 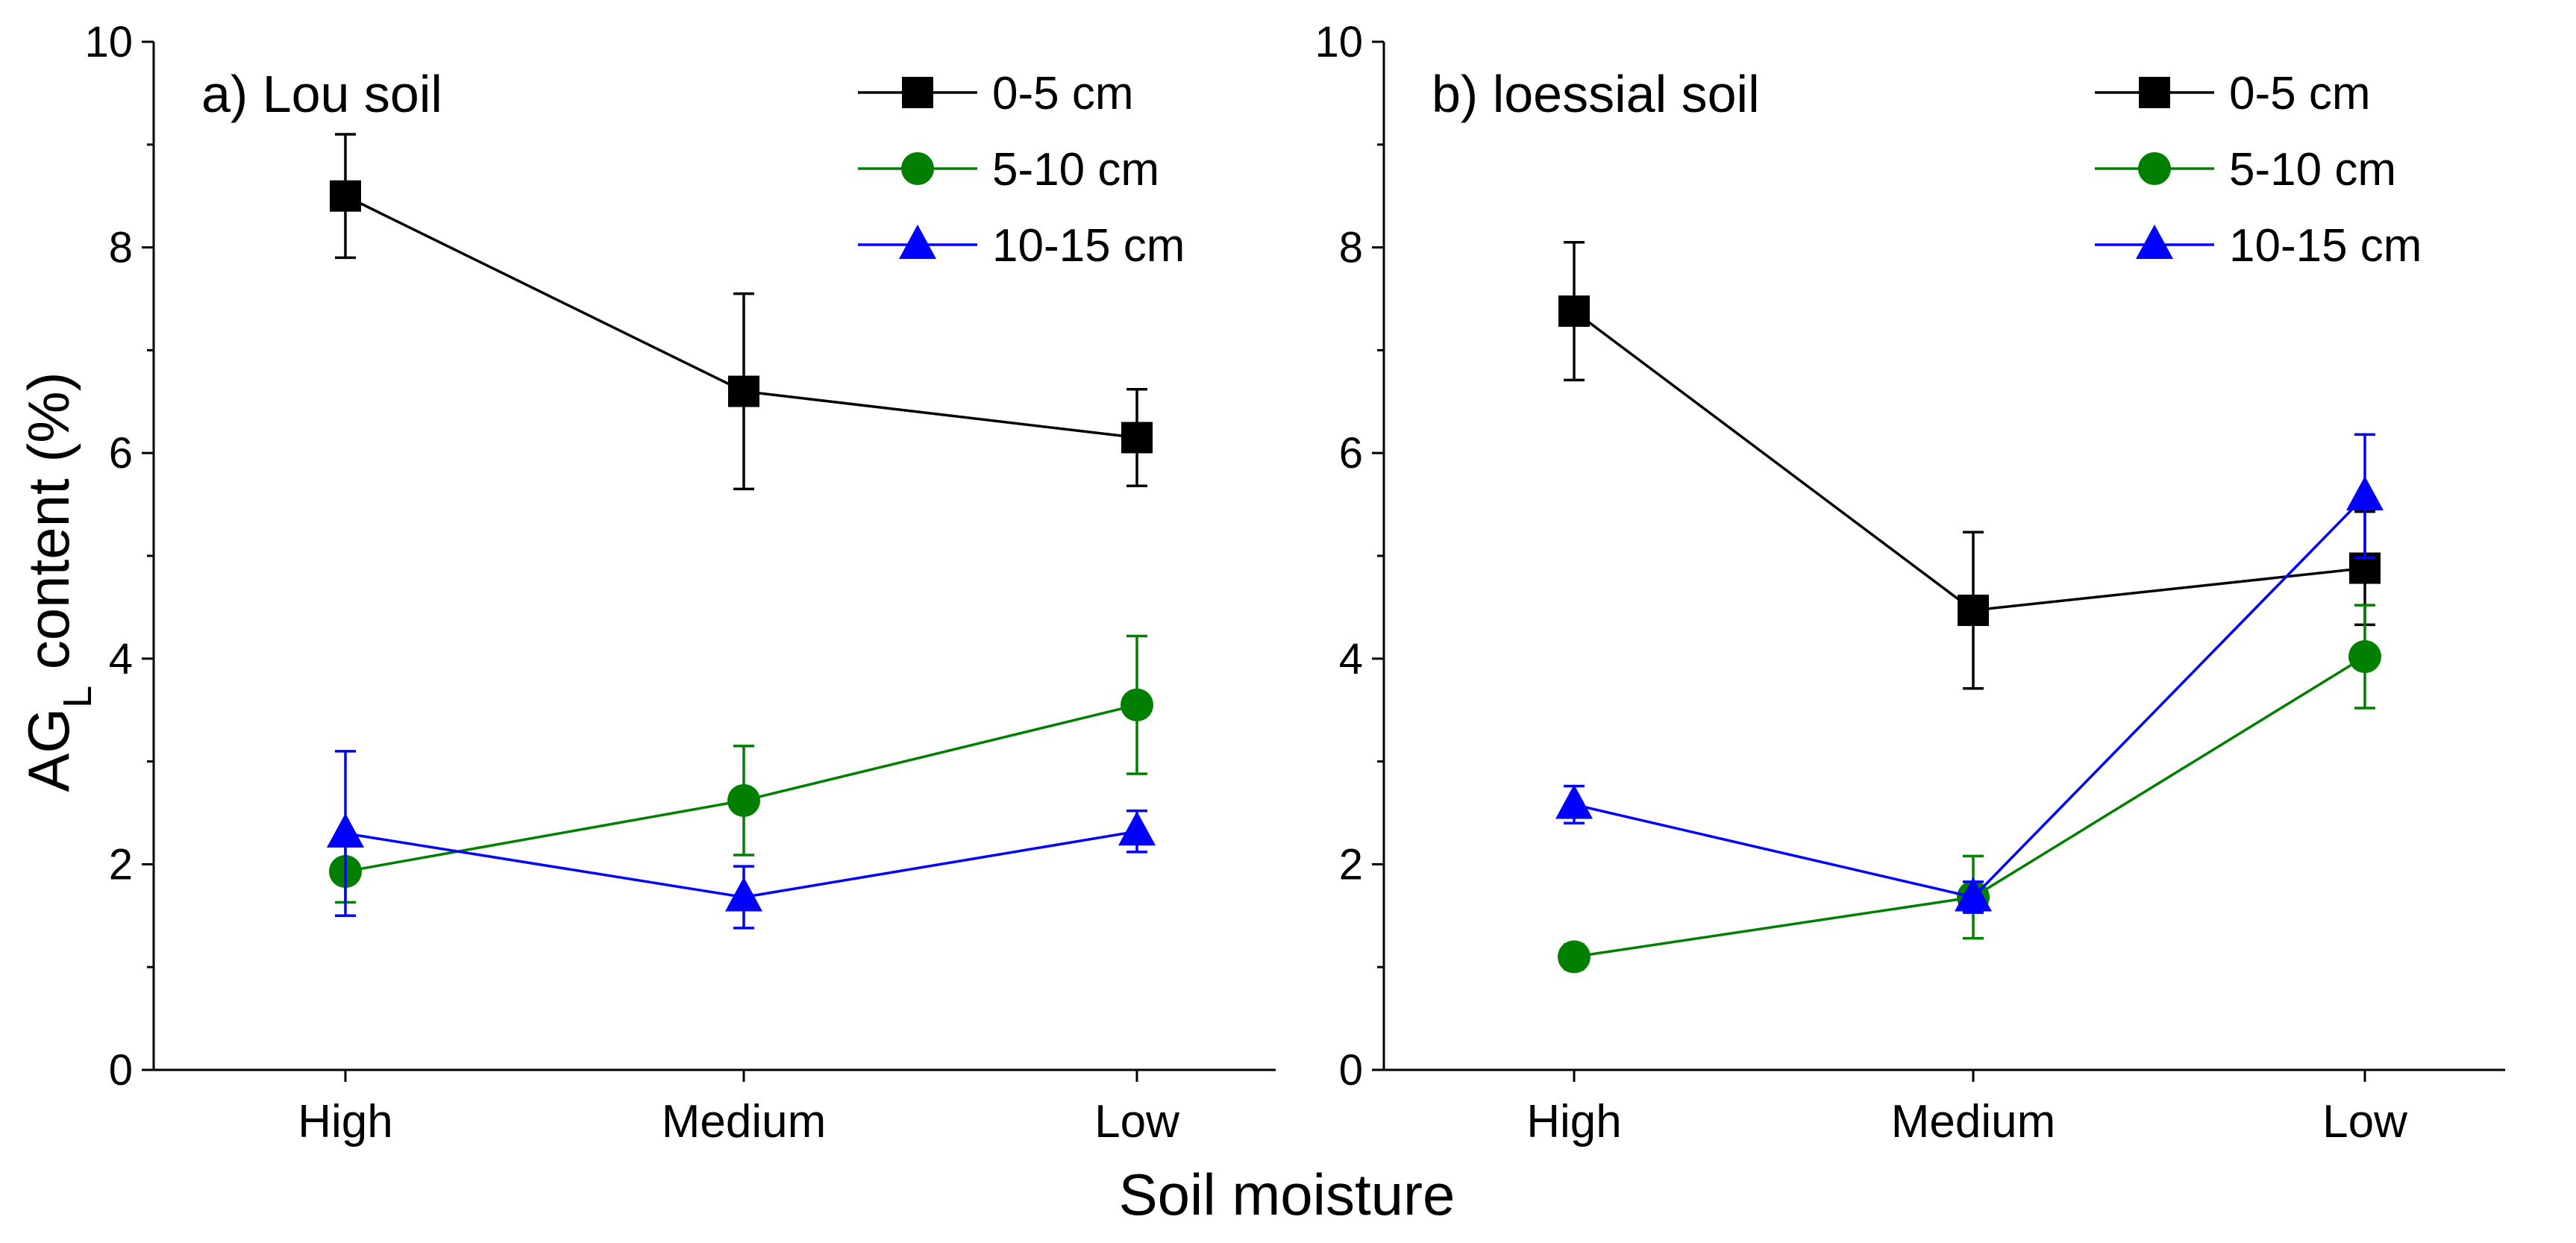 What do you see at coordinates (58, 582) in the screenshot?
I see `y-axis-title: AGL content (%)` at bounding box center [58, 582].